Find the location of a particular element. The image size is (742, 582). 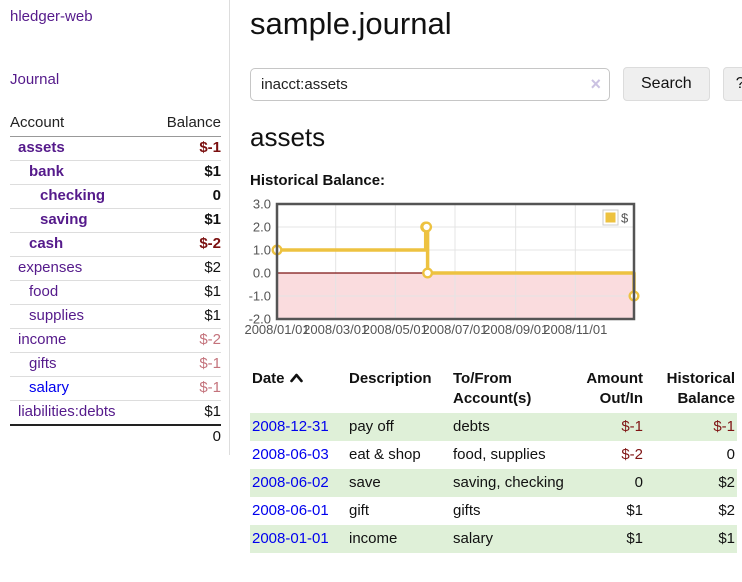

register-row: 2008-06-01 gift gifts $1 $2 is located at coordinates (493, 511).